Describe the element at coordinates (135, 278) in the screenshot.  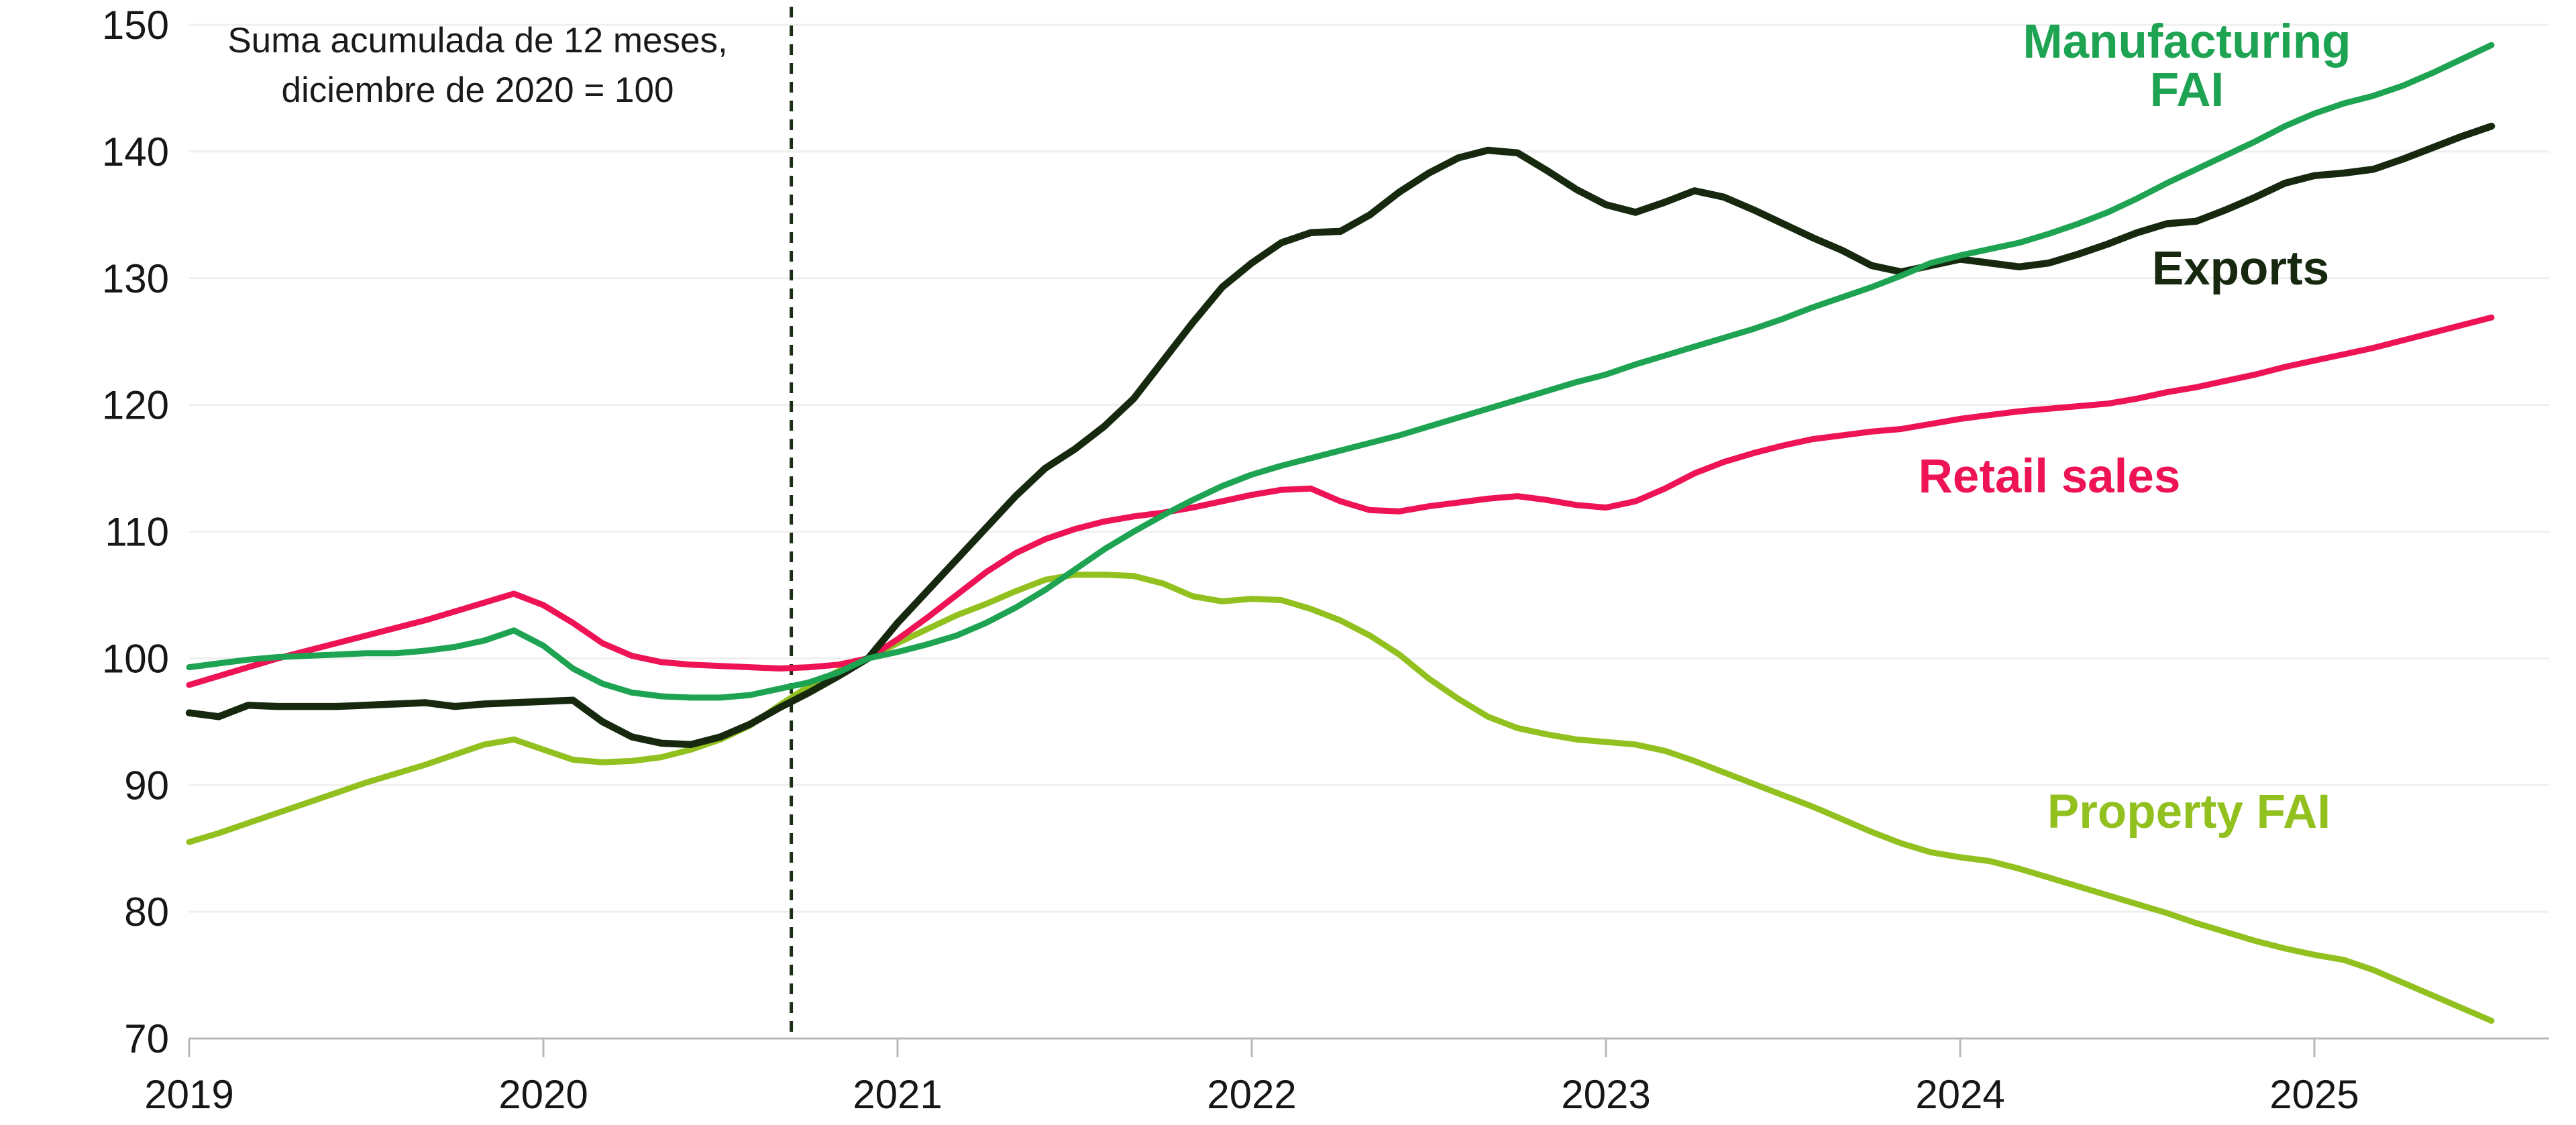
I see `y-axis-label-130: 130` at that location.